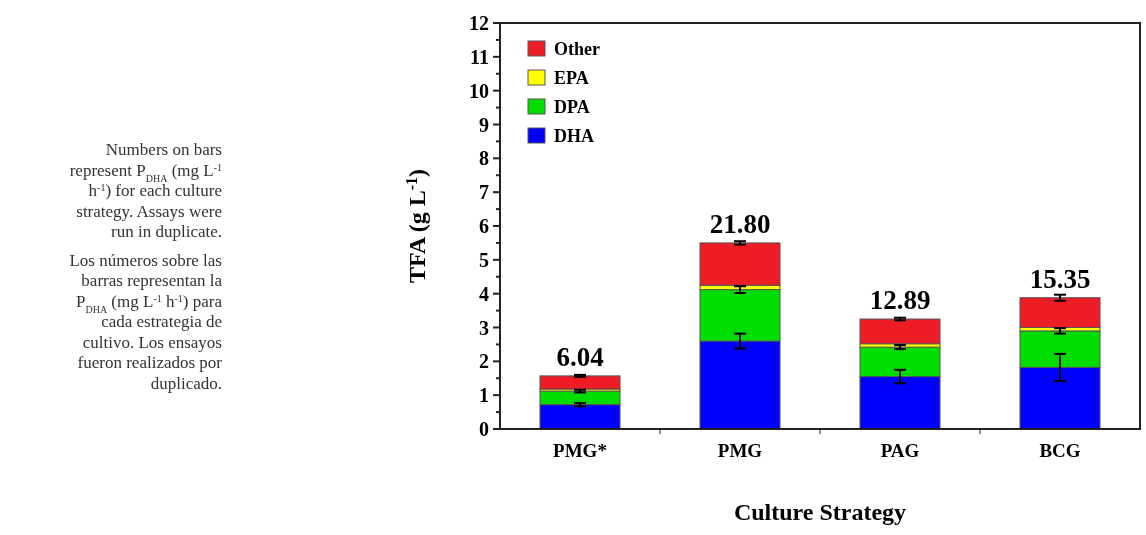 Image resolution: width=1146 pixels, height=535 pixels. What do you see at coordinates (145, 190) in the screenshot?
I see `text: Numbers on bars represent P$_{DHA}$ (mg L$^{-1}$ h$^{-1}$) for each culture strategy. Assays were run in duplicate.` at bounding box center [145, 190].